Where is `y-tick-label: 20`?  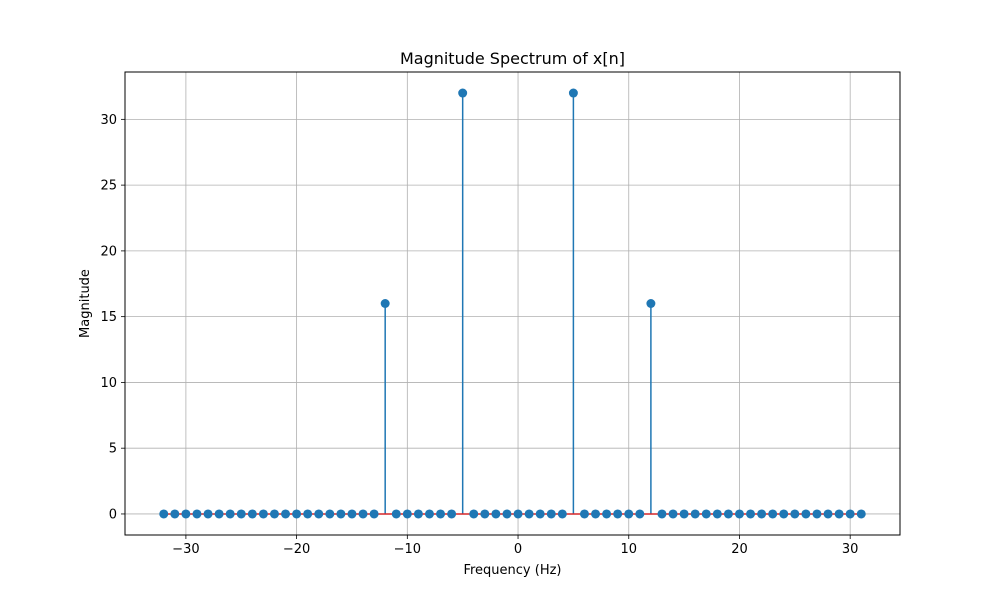
y-tick-label: 20 is located at coordinates (108, 251).